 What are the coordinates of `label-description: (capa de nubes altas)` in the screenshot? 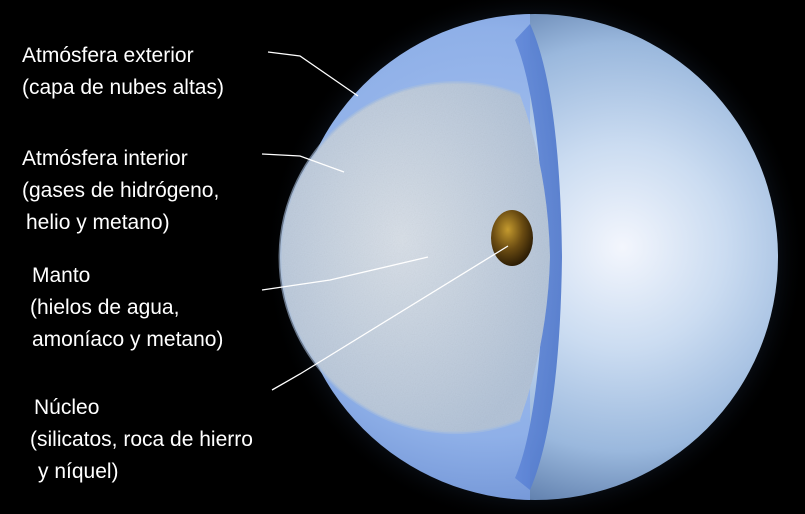 It's located at (123, 87).